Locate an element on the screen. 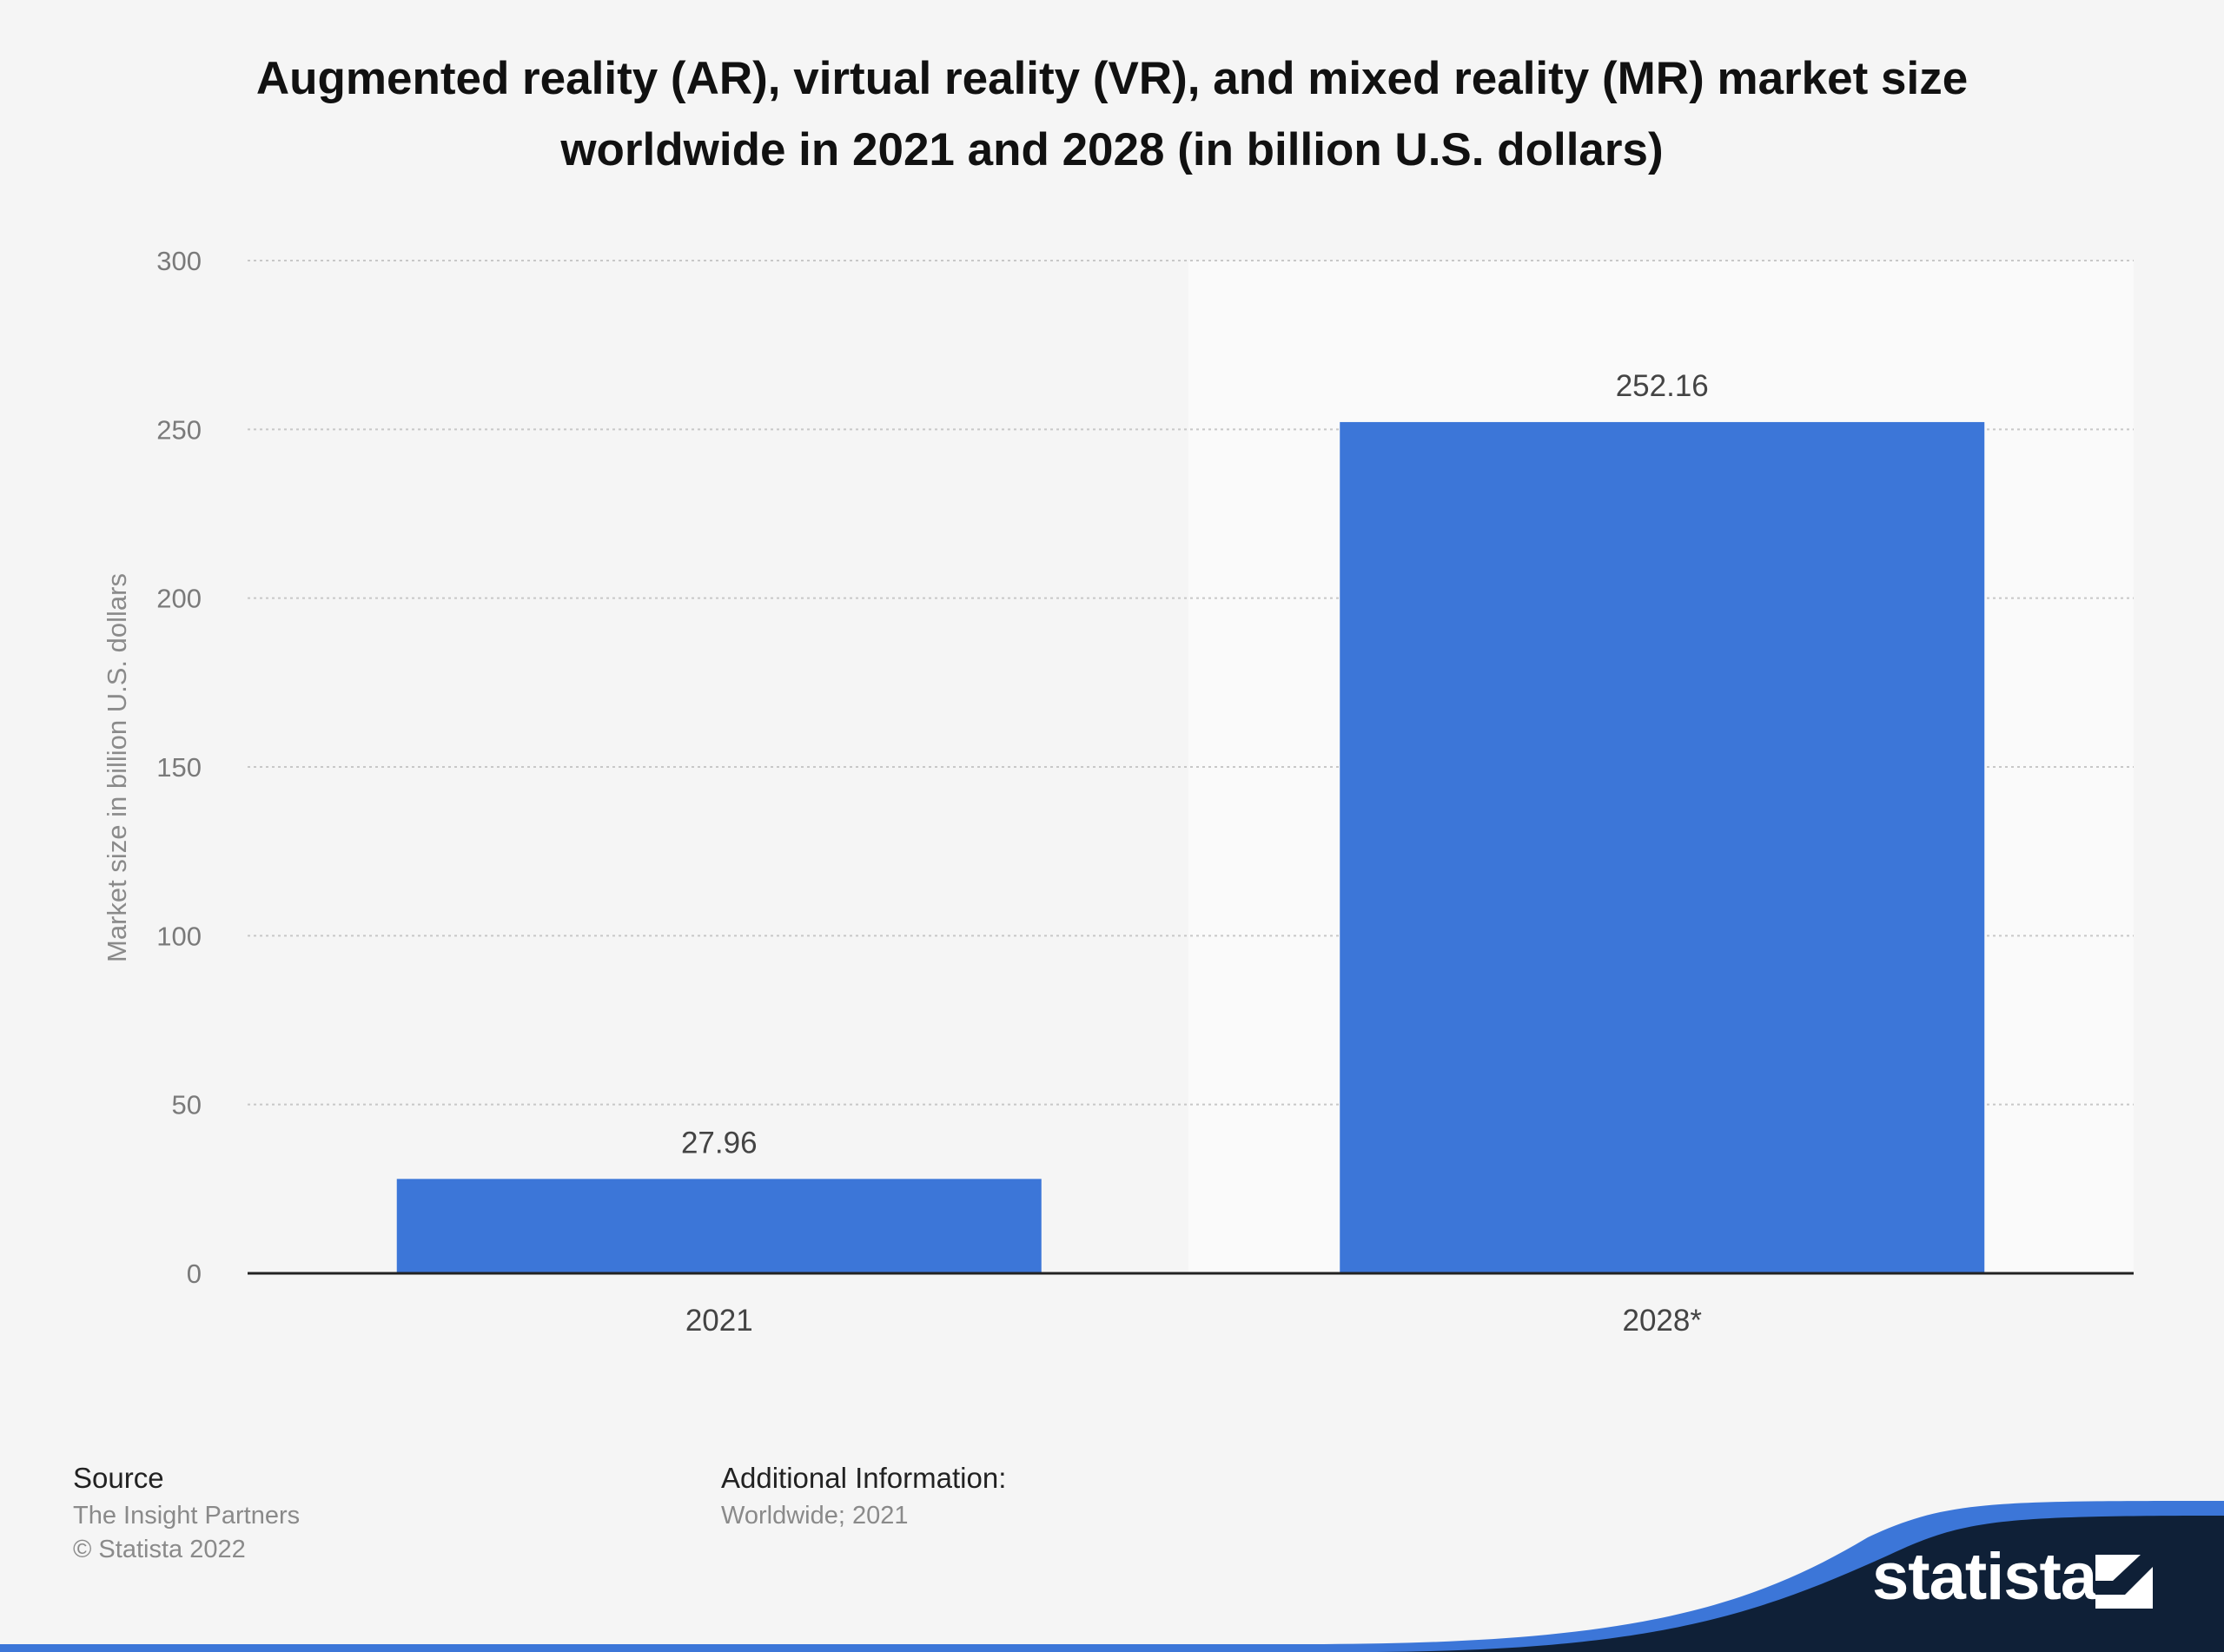 The height and width of the screenshot is (1652, 2224). y-tick-label: 150 is located at coordinates (179, 767).